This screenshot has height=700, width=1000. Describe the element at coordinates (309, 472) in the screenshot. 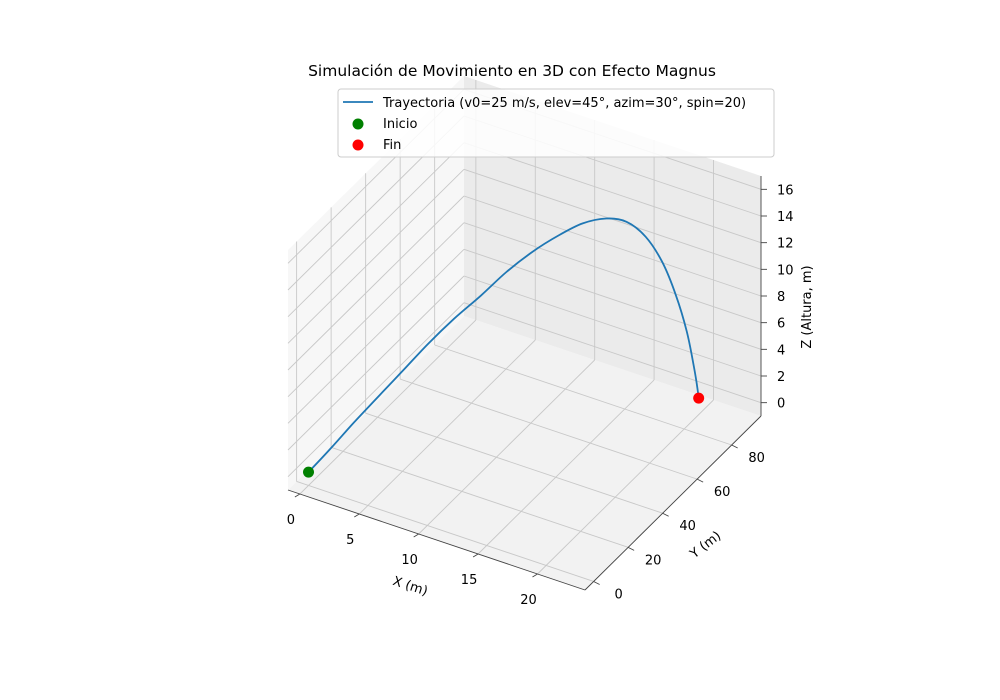

I see `start-point-marker` at that location.